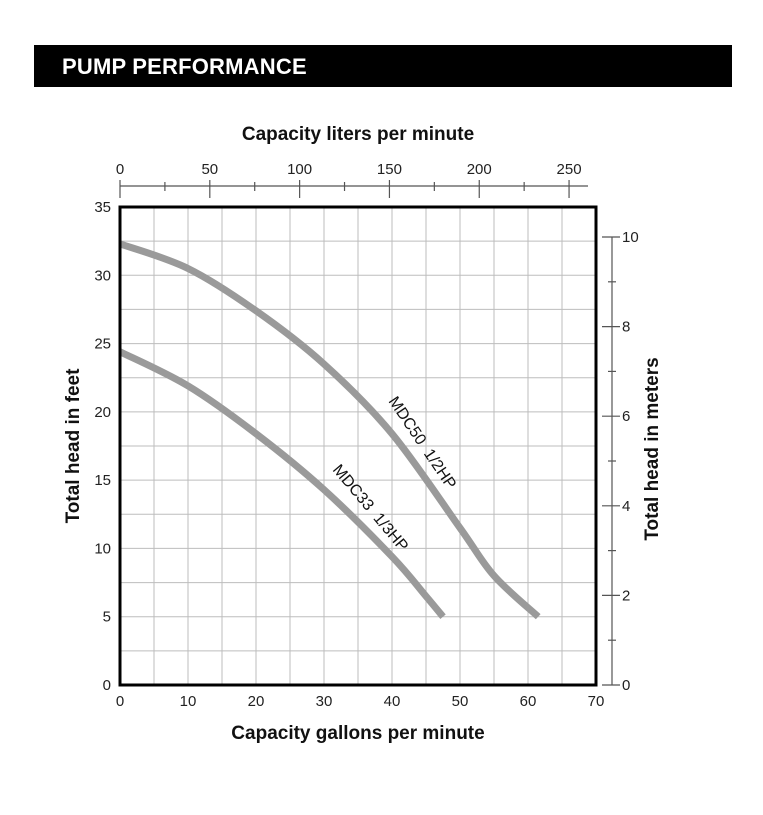 Image resolution: width=763 pixels, height=815 pixels. I want to click on y-tick-label: 10, so click(102, 548).